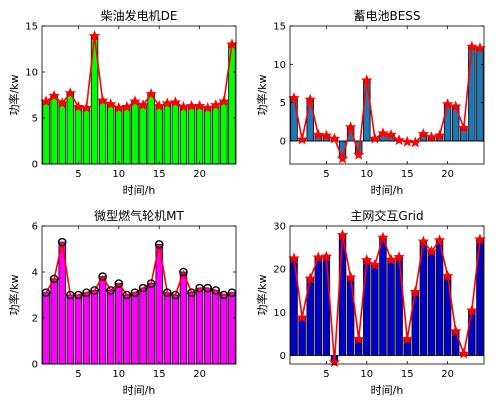  What do you see at coordinates (139, 215) in the screenshot?
I see `chart-title: 微型燃气轮机MT` at bounding box center [139, 215].